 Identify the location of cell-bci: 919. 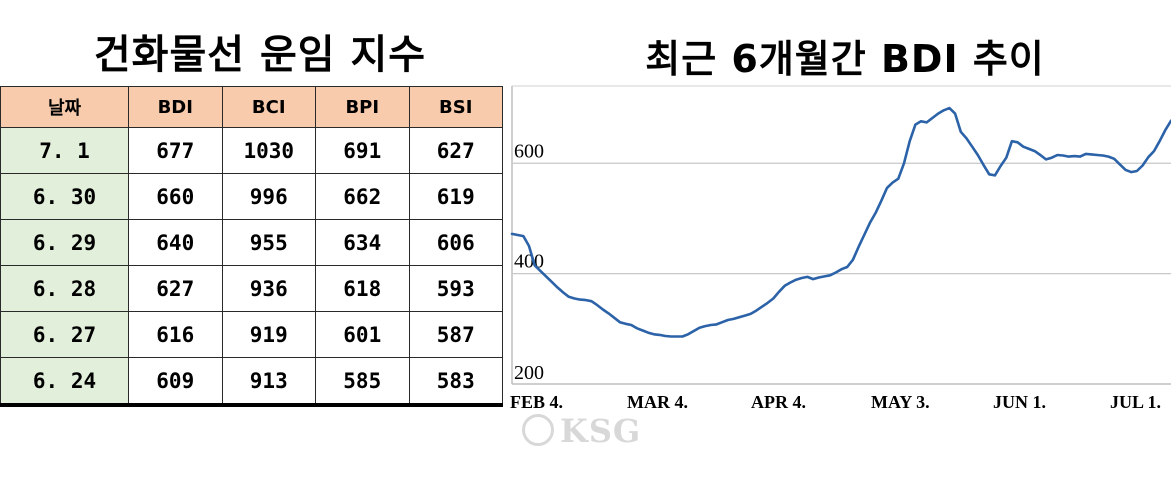
(268, 334).